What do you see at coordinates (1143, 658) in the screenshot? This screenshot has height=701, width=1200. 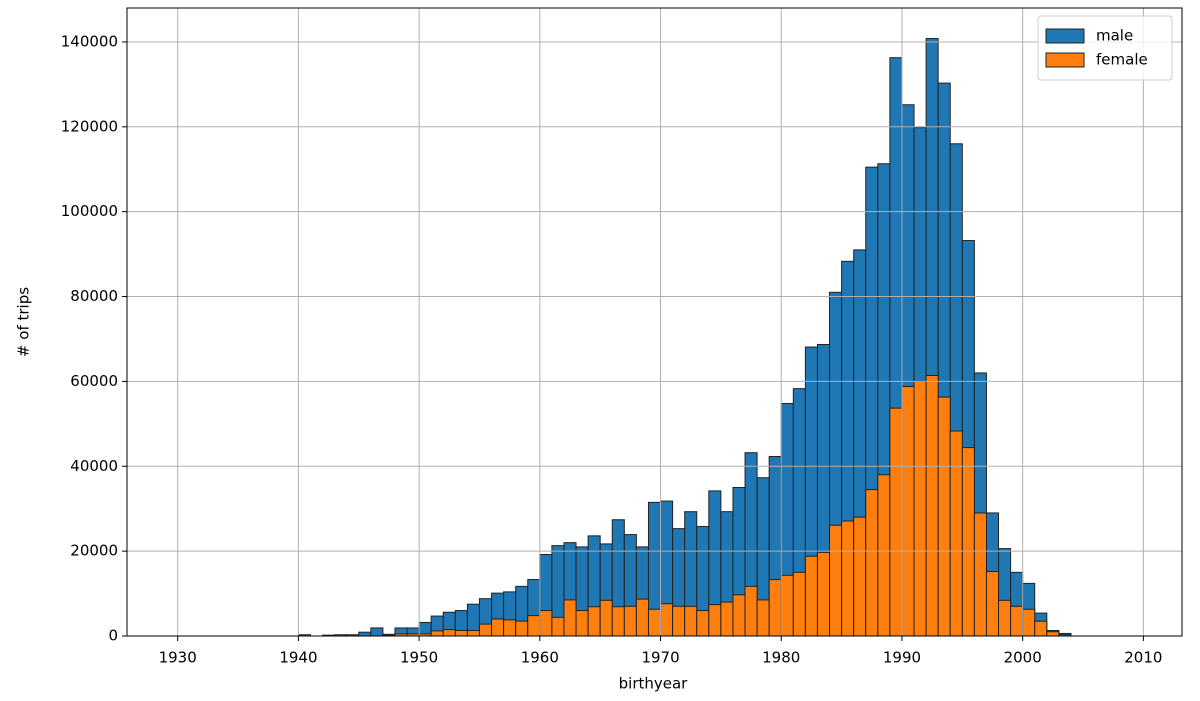 I see `x-tick-label: 2010` at bounding box center [1143, 658].